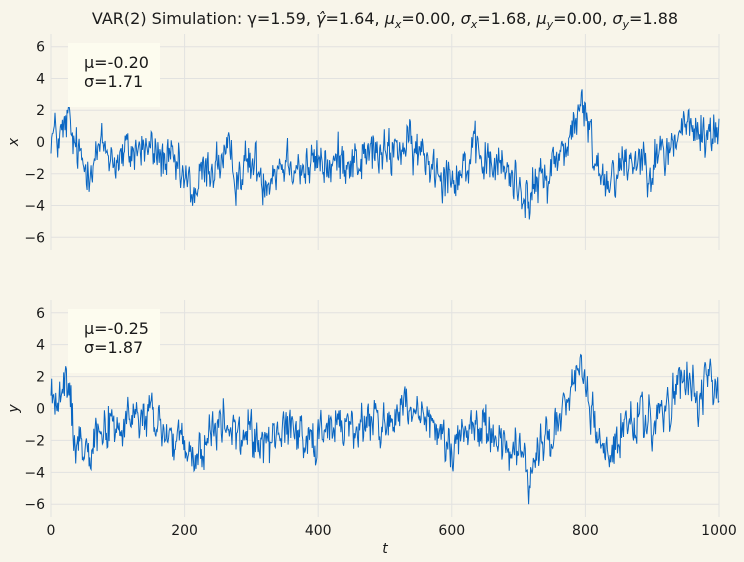 This screenshot has width=744, height=562. I want to click on stat-mean-label: μ=-0.20, so click(116, 62).